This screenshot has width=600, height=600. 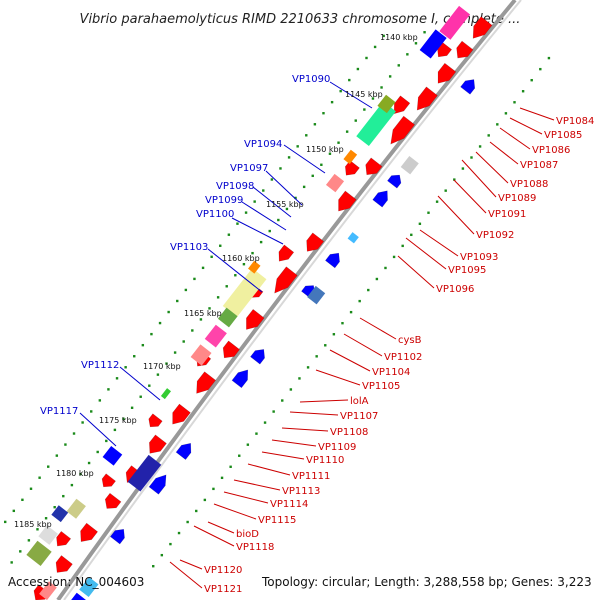 What do you see at coordinates (349, 432) in the screenshot?
I see `gene-label-forward: VP1108` at bounding box center [349, 432].